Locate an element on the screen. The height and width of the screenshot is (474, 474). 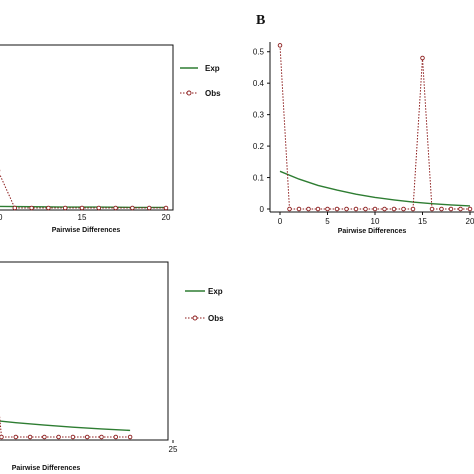
panel-b-ytick-label: 0.2 is located at coordinates (259, 146).